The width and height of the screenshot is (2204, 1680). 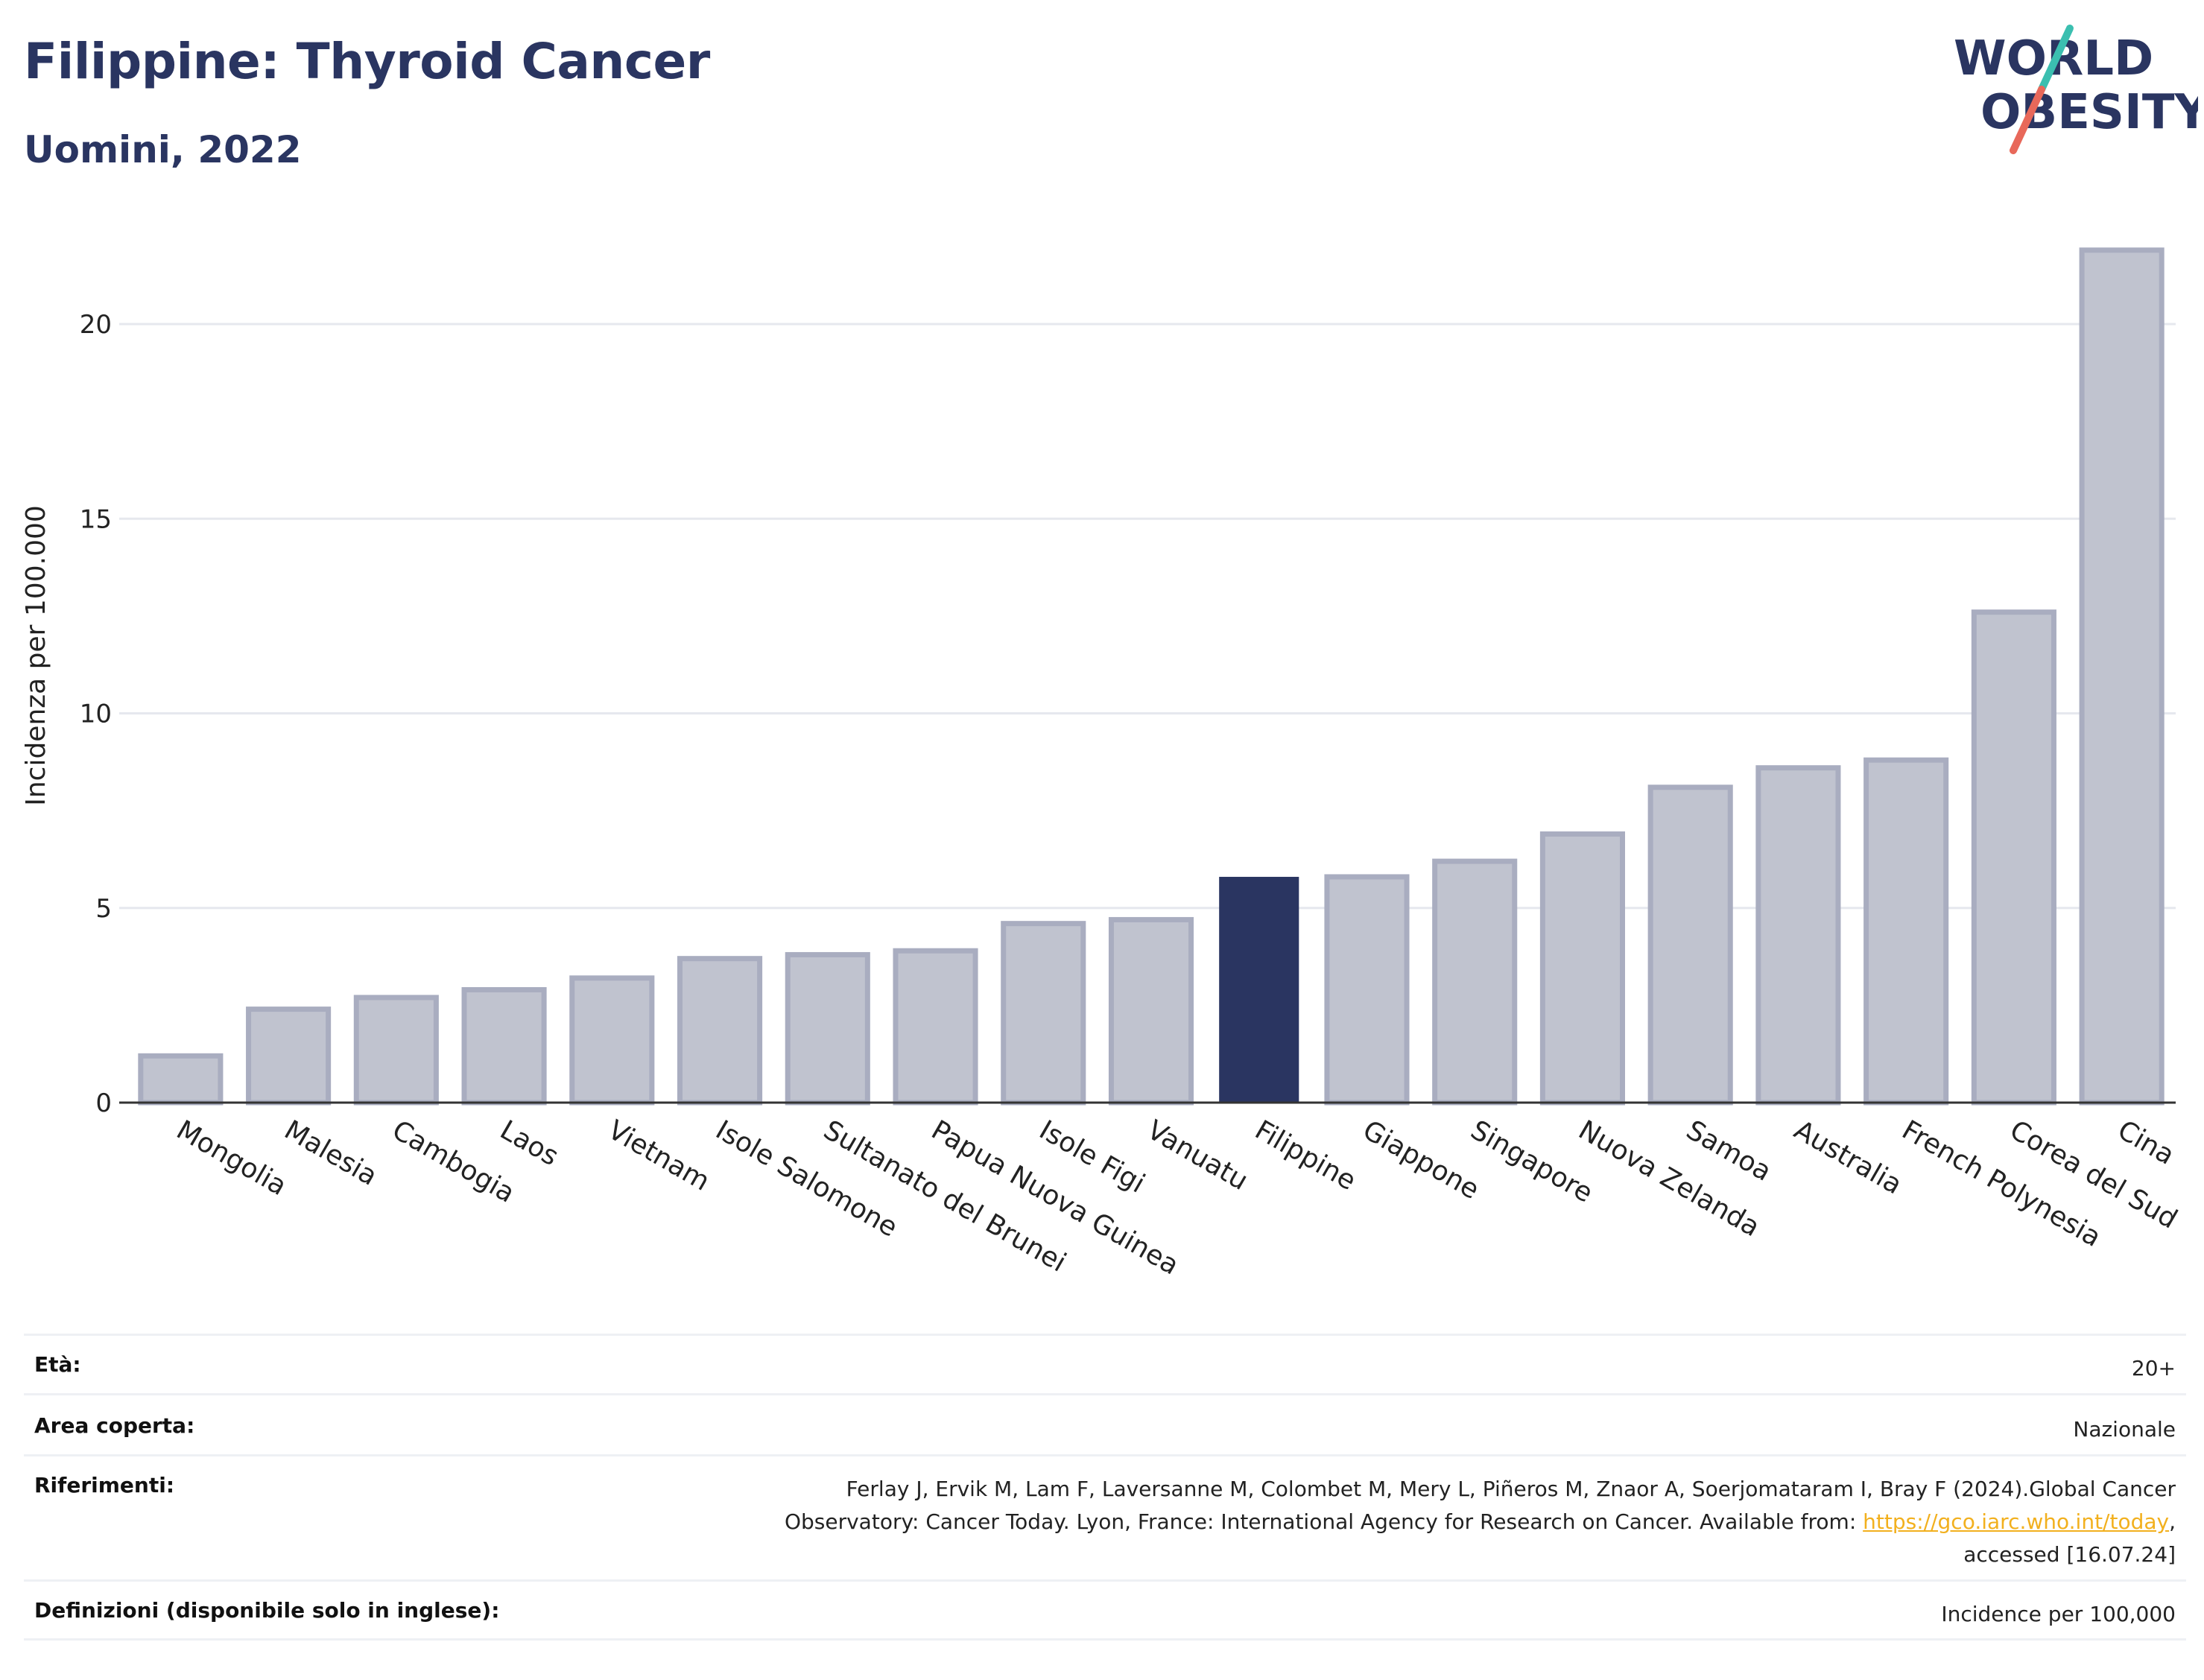 I want to click on bar-corea-del-sud, so click(x=2013, y=857).